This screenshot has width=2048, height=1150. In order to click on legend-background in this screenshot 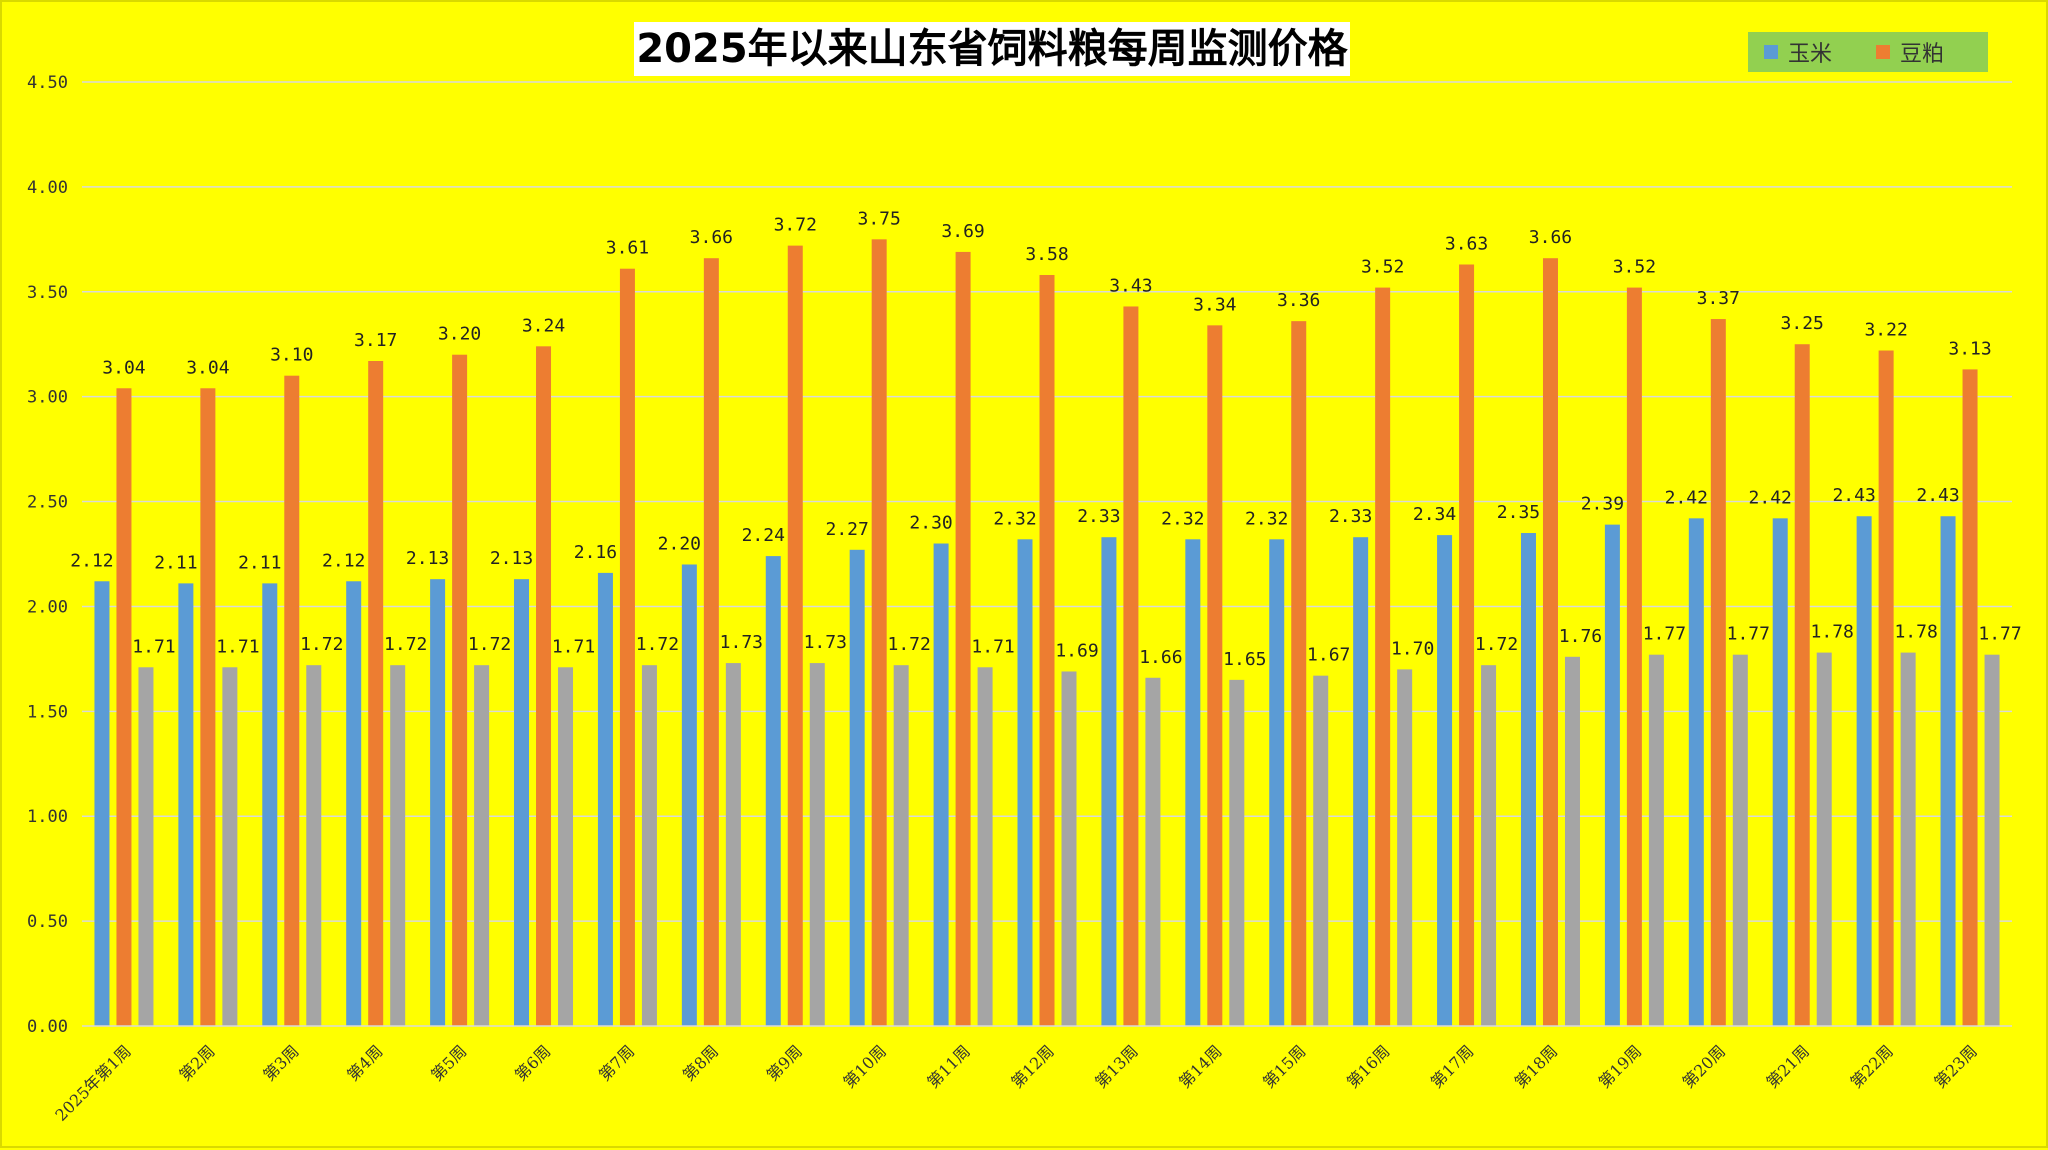, I will do `click(1868, 52)`.